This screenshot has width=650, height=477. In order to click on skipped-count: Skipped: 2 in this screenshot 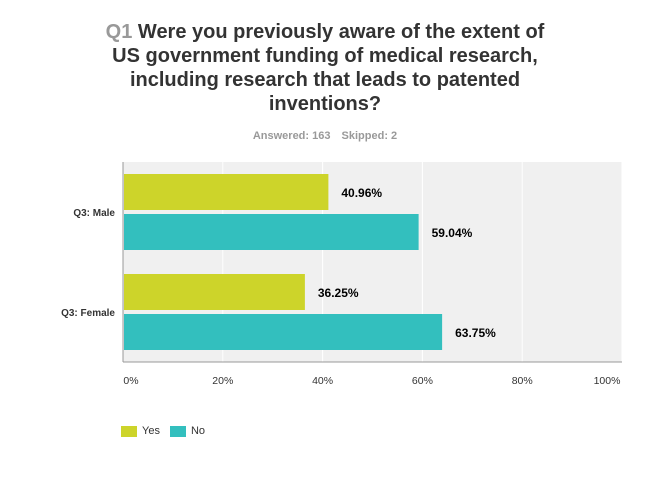, I will do `click(369, 136)`.